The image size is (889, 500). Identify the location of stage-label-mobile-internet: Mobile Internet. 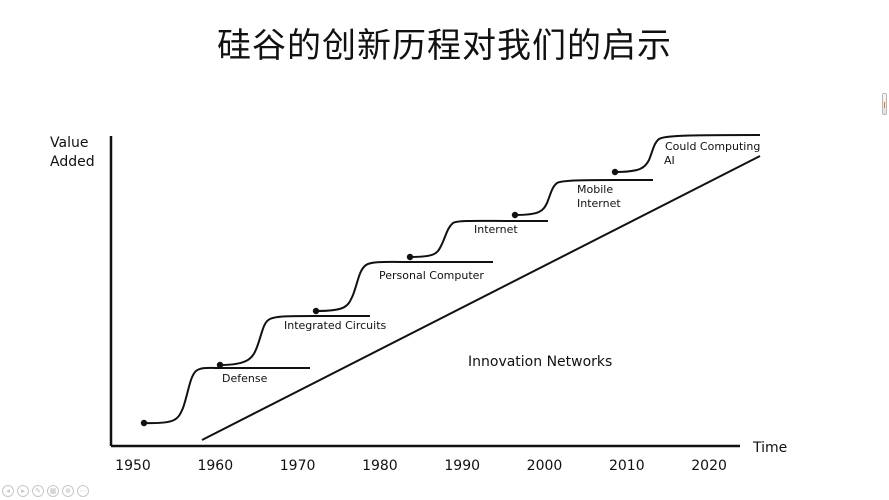
(599, 196).